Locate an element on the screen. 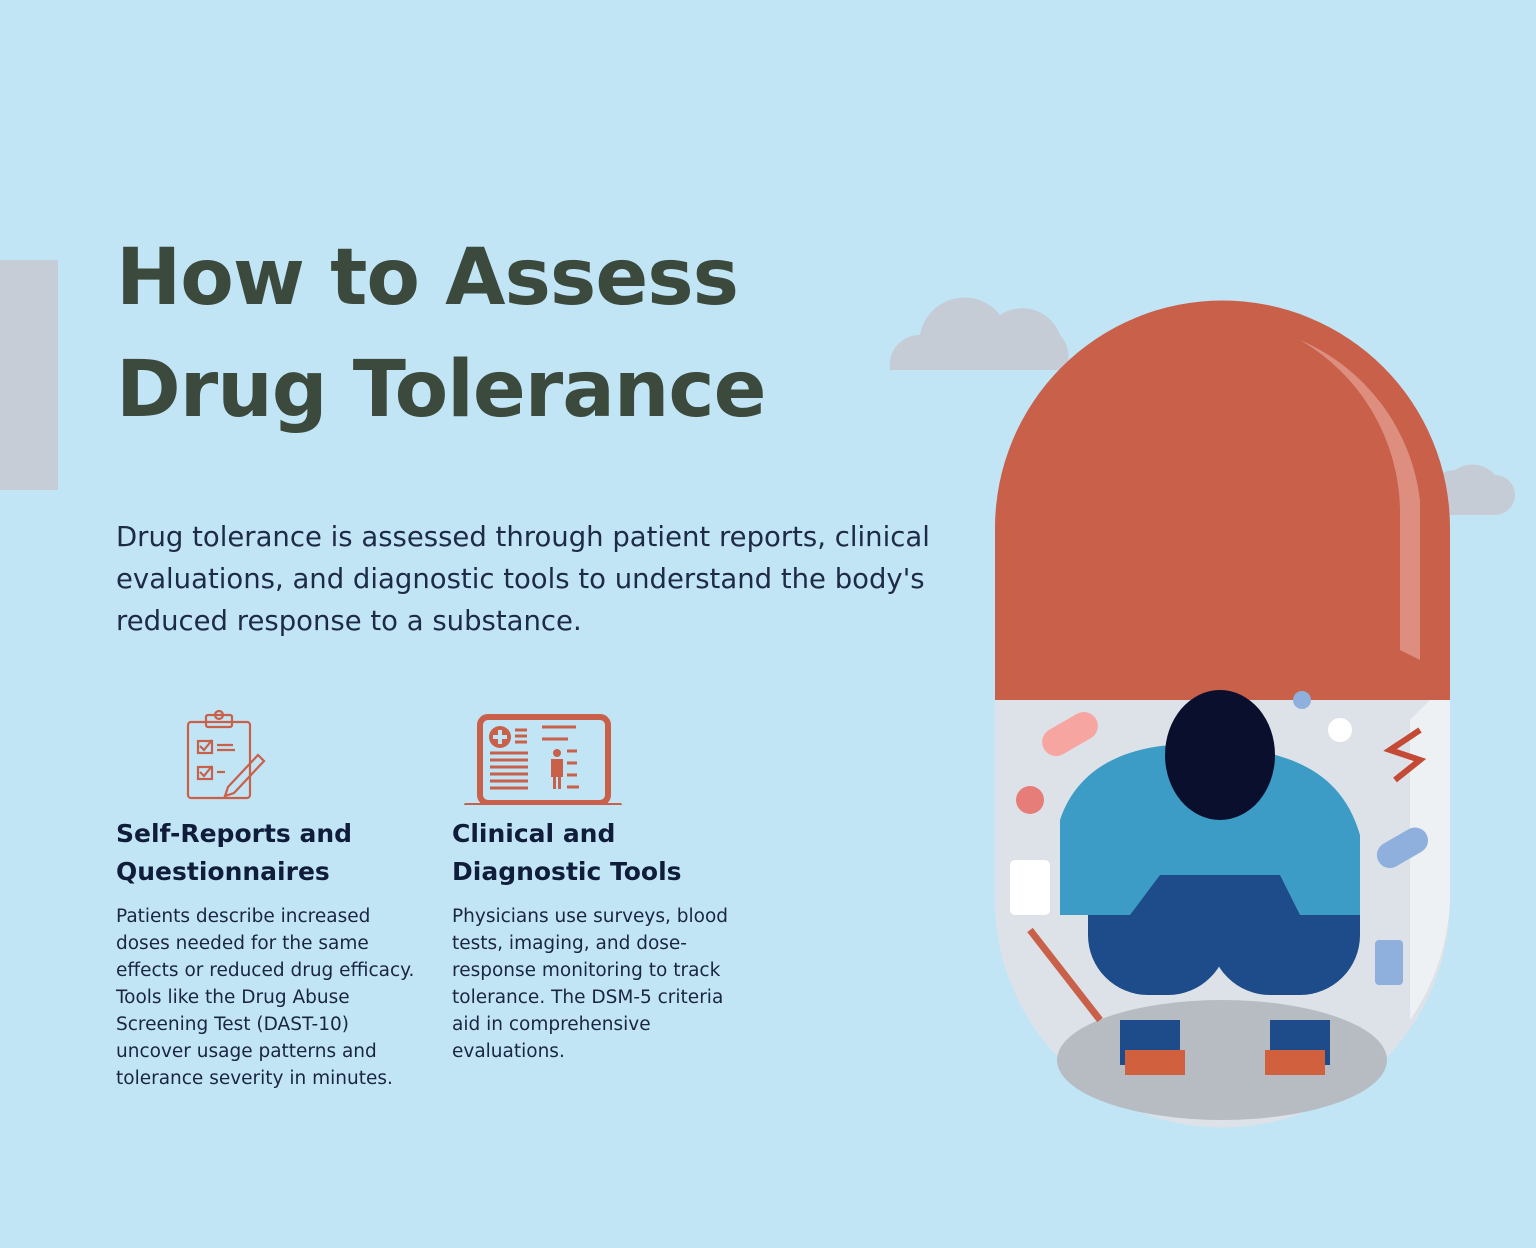 Image resolution: width=1536 pixels, height=1248 pixels. title-line-2: Drug Tolerance is located at coordinates (441, 390).